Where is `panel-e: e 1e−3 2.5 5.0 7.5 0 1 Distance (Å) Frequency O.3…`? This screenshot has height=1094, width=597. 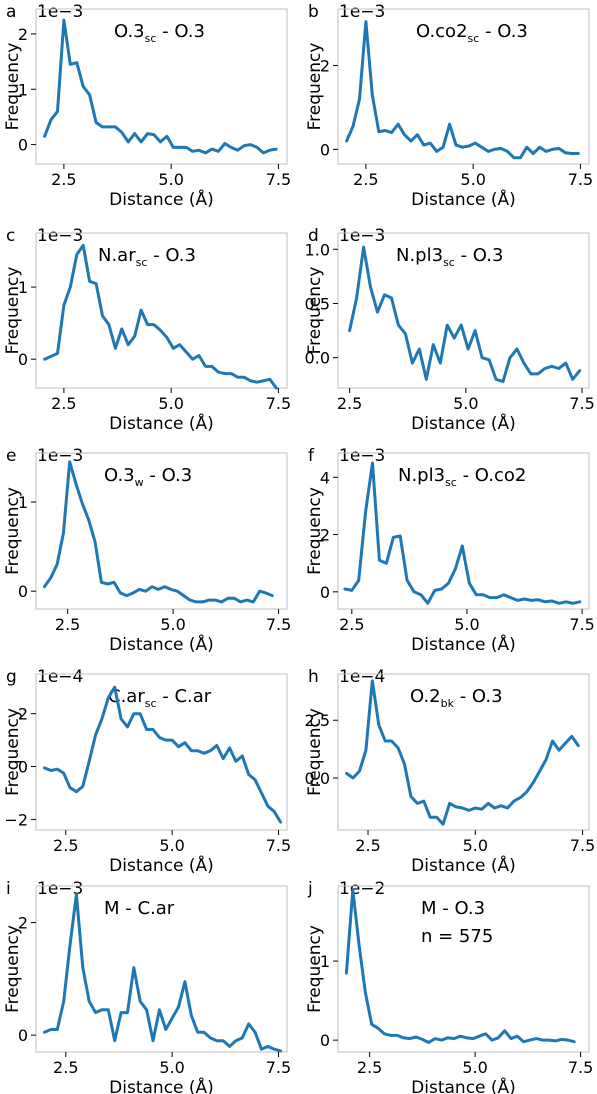 panel-e: e 1e−3 2.5 5.0 7.5 0 1 Distance (Å) Frequency O.3… is located at coordinates (147, 550).